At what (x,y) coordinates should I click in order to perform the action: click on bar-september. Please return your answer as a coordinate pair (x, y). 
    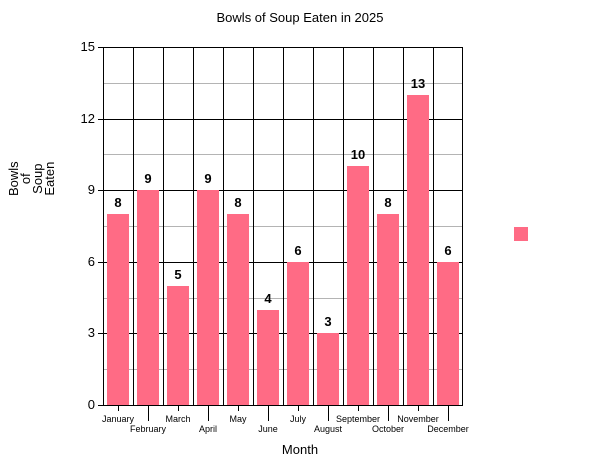
    Looking at the image, I should click on (358, 285).